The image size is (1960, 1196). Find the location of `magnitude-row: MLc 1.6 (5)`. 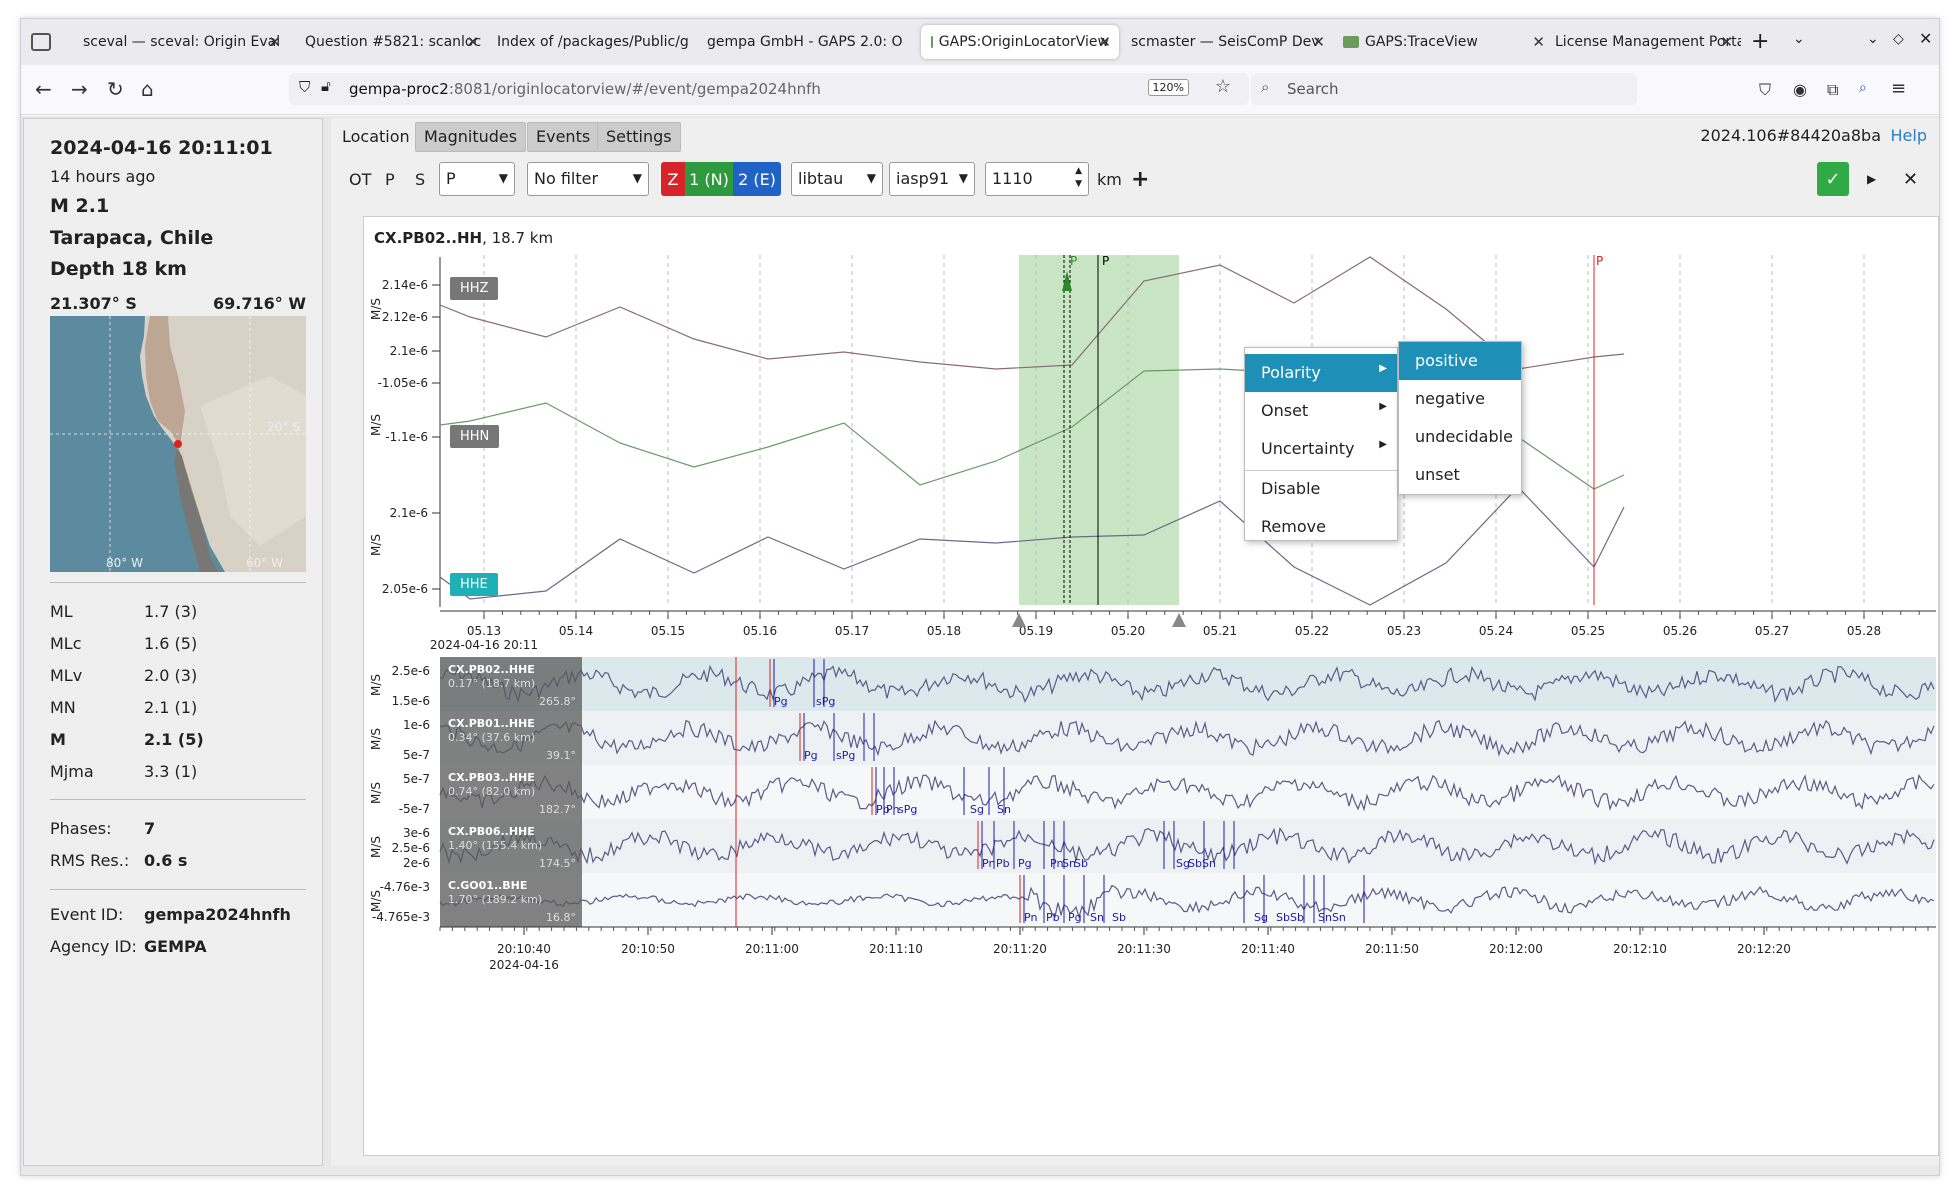

magnitude-row: MLc 1.6 (5) is located at coordinates (124, 643).